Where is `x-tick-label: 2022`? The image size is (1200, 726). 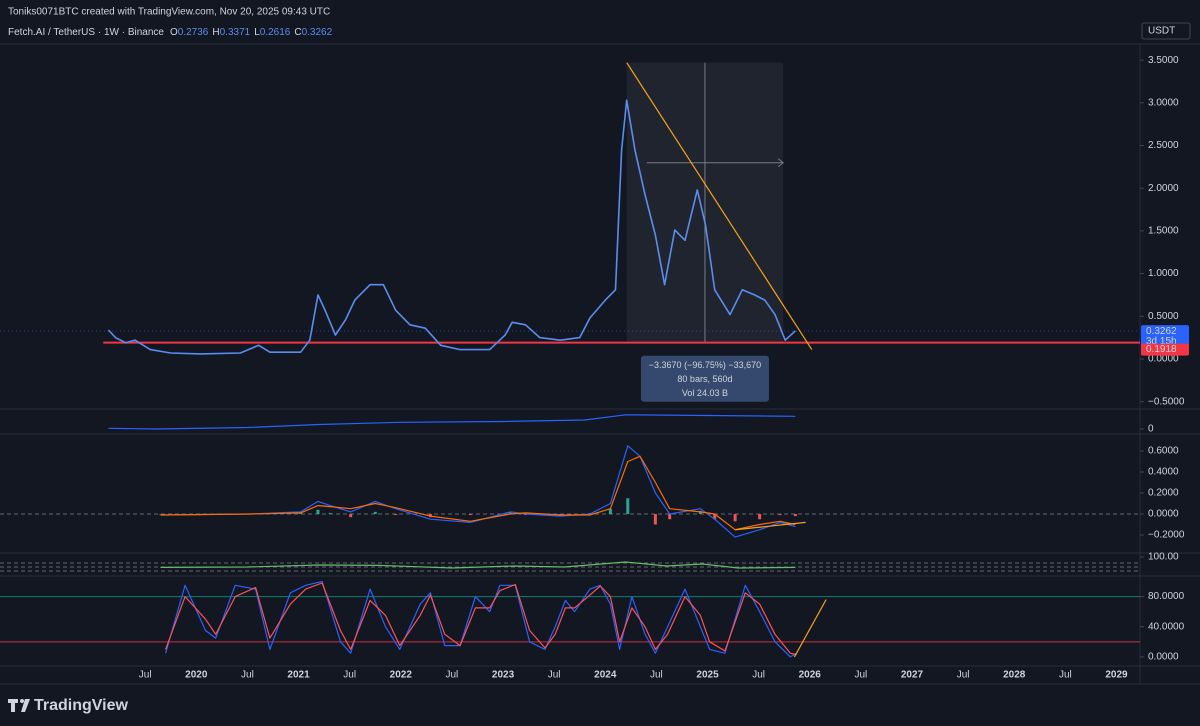 x-tick-label: 2022 is located at coordinates (401, 675).